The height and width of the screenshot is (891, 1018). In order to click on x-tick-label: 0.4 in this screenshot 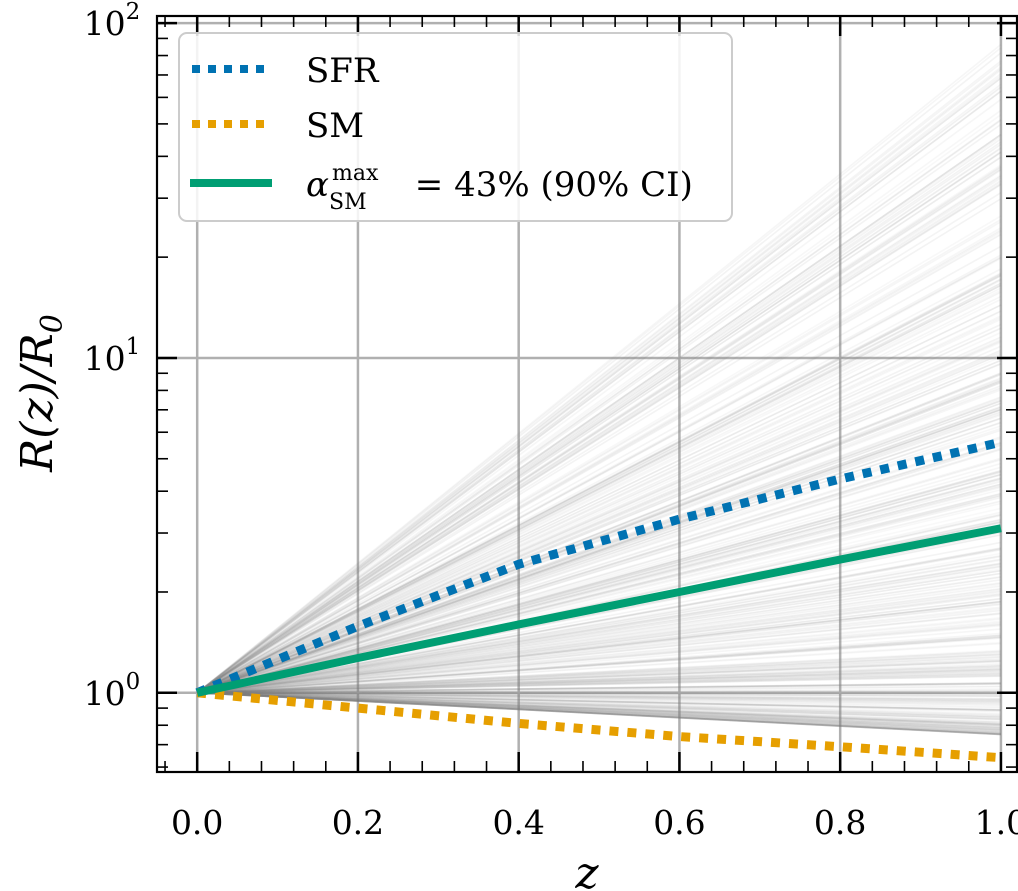, I will do `click(518, 822)`.